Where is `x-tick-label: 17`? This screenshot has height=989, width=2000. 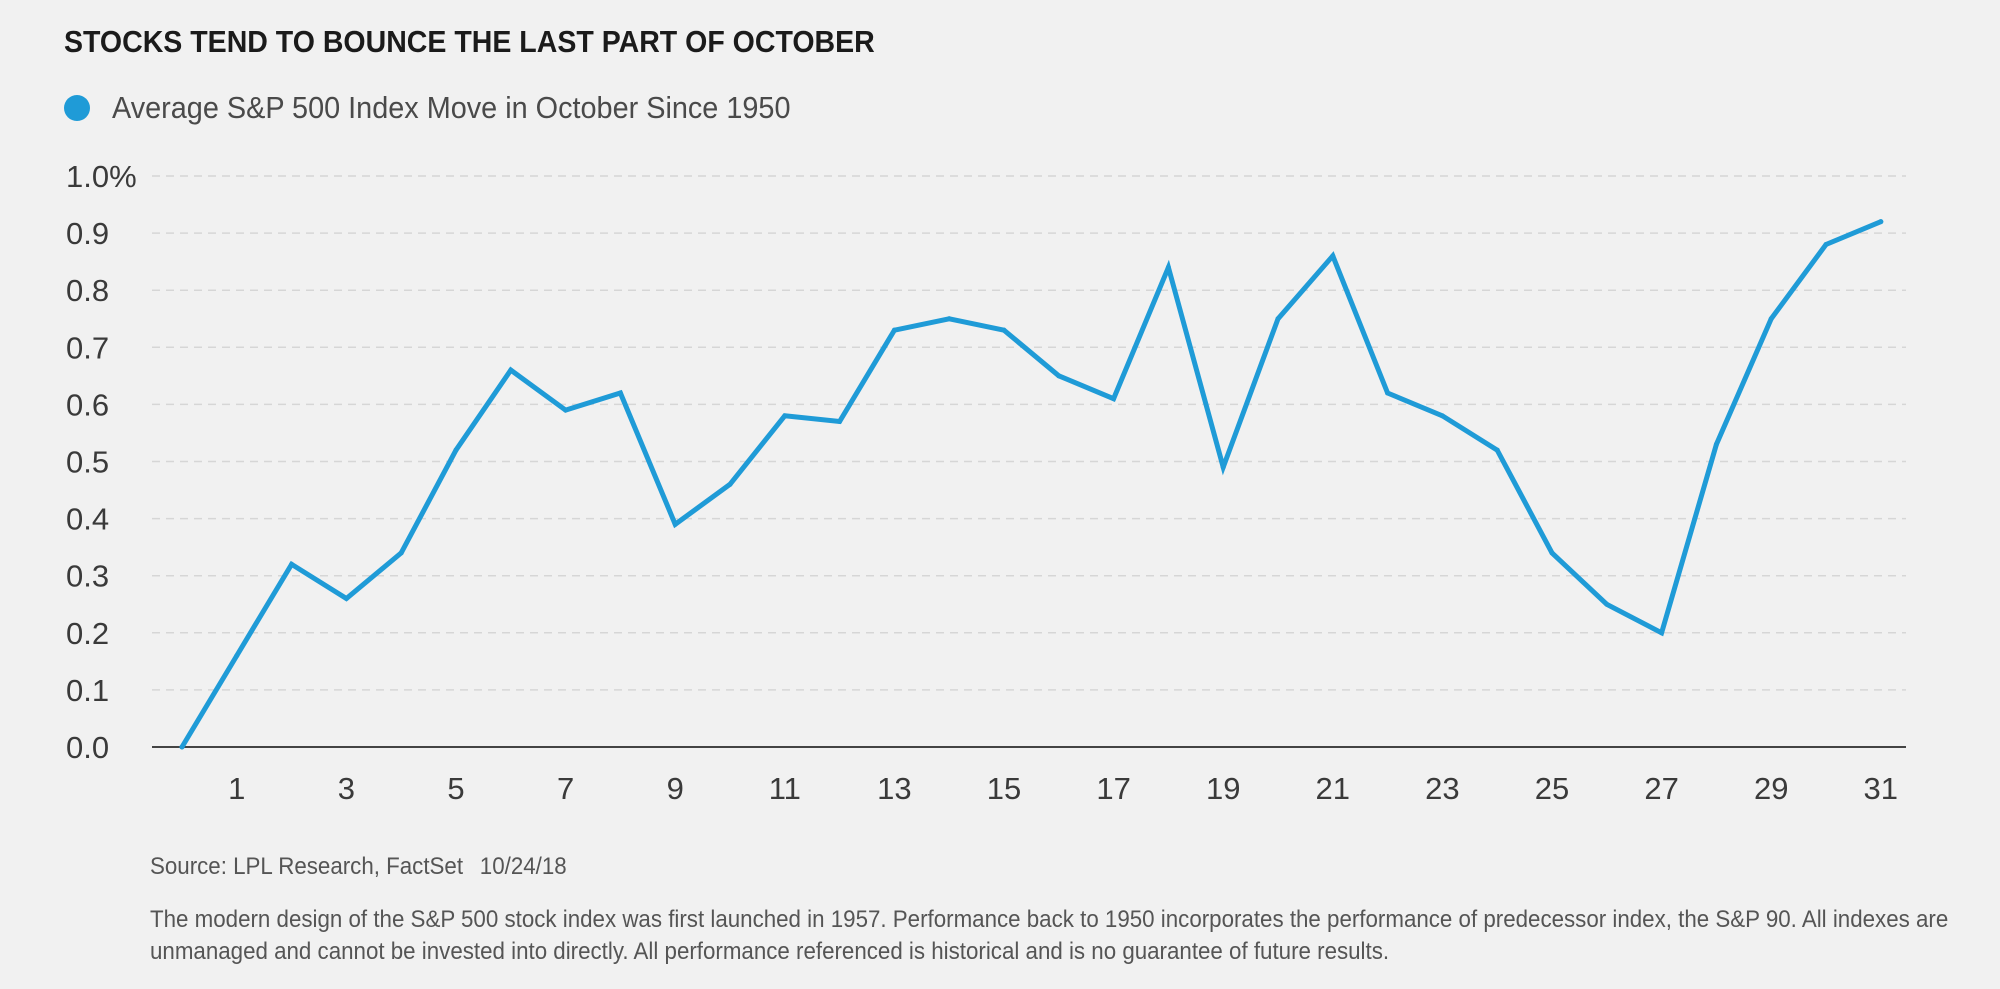
x-tick-label: 17 is located at coordinates (1113, 788).